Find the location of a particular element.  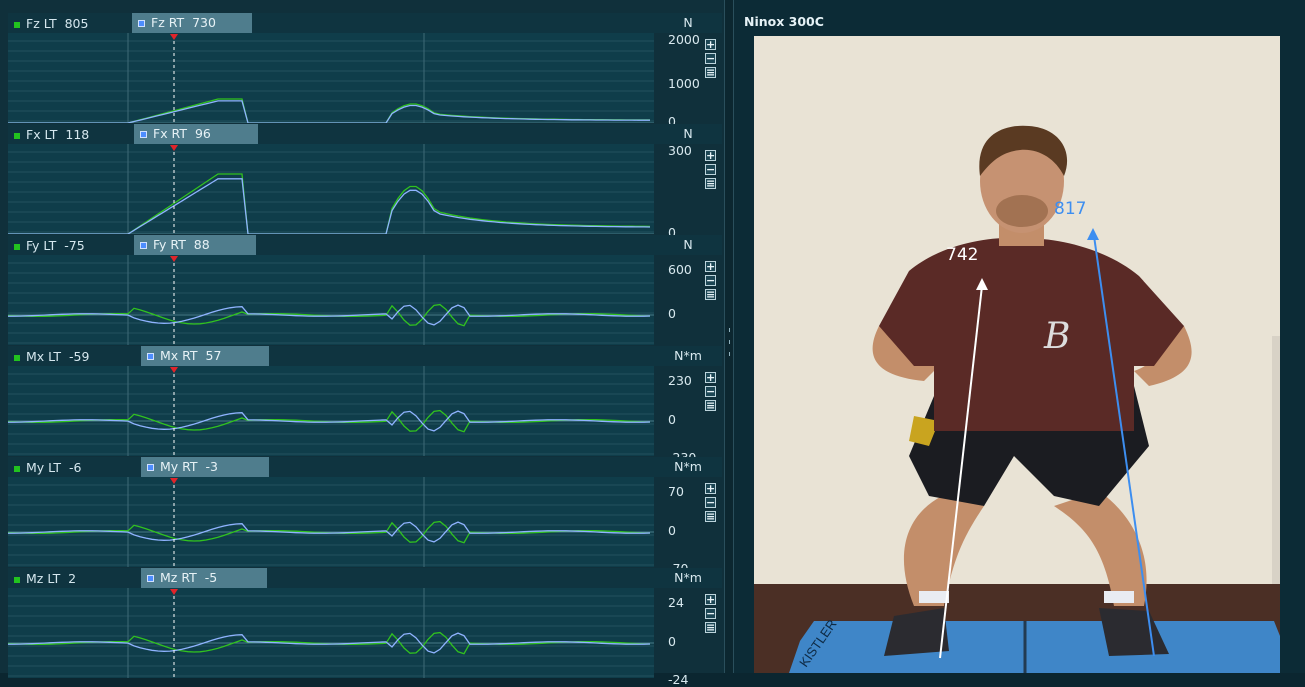

legend-left: Mz LT 2 is located at coordinates (45, 578).